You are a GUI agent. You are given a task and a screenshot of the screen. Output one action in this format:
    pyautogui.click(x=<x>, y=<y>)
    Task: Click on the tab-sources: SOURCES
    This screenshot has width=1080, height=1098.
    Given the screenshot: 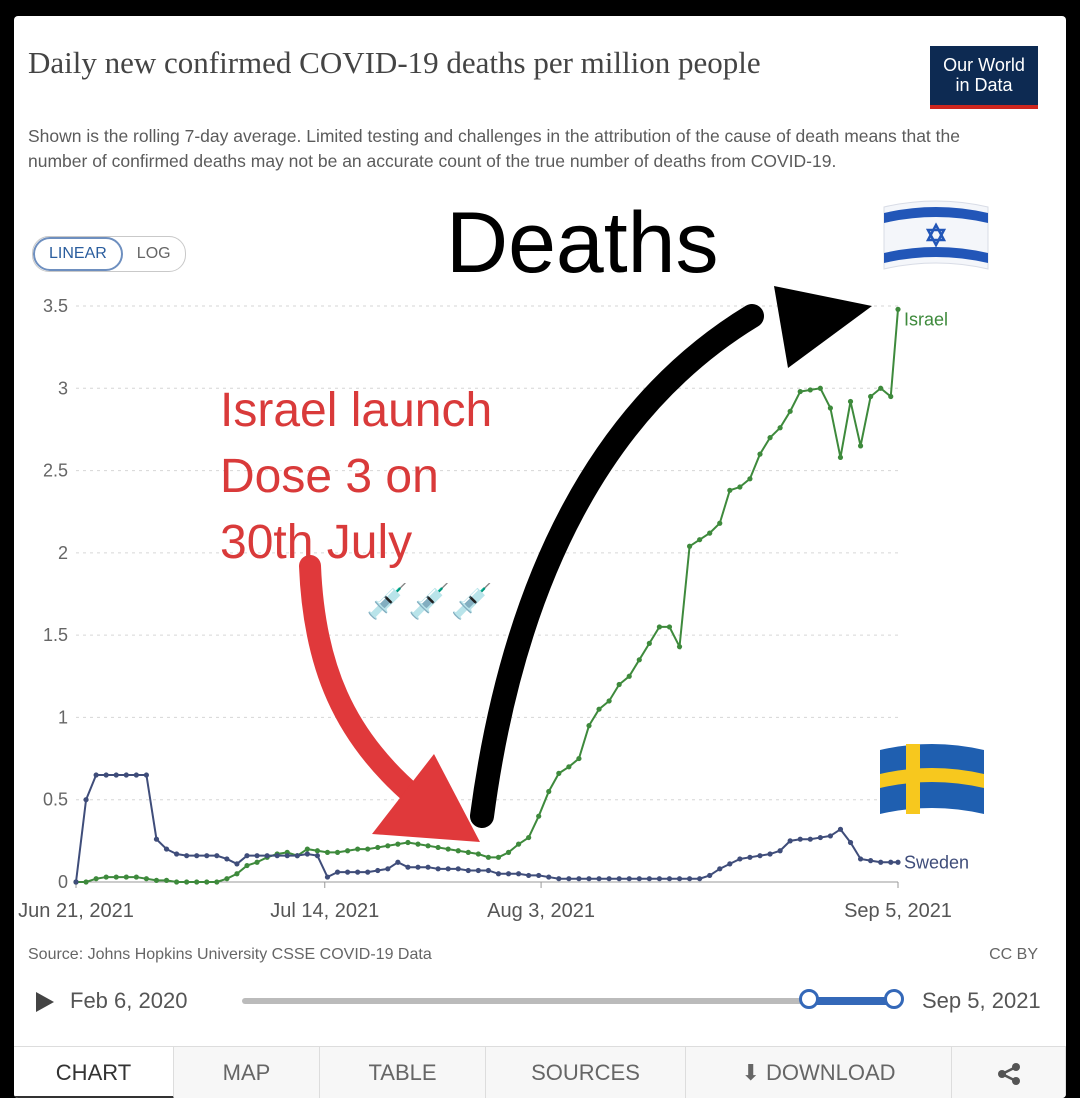 What is the action you would take?
    pyautogui.click(x=586, y=1072)
    